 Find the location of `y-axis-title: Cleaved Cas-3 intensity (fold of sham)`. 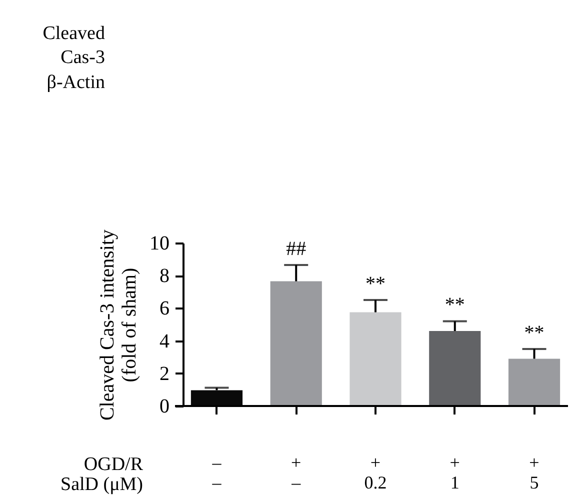

y-axis-title: Cleaved Cas-3 intensity (fold of sham) is located at coordinates (118, 325).